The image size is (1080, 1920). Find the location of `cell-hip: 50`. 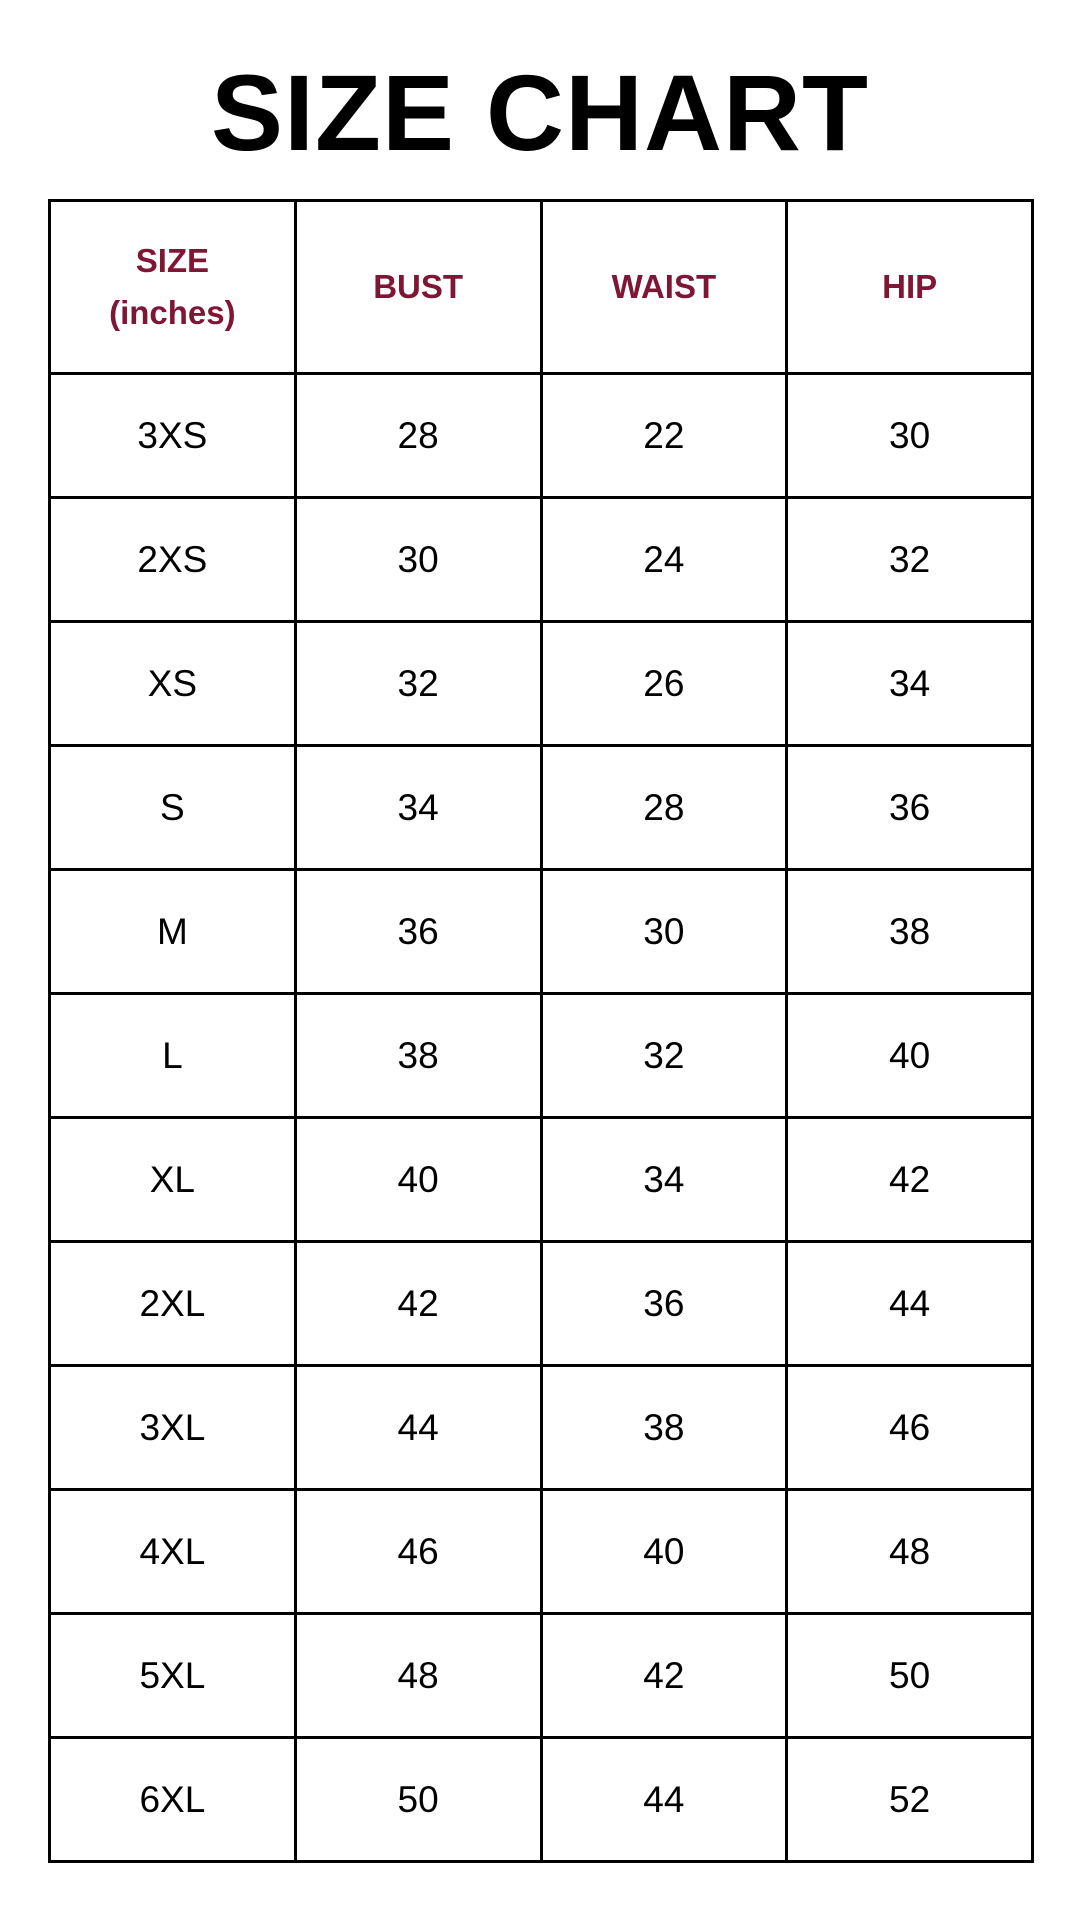

cell-hip: 50 is located at coordinates (909, 1675).